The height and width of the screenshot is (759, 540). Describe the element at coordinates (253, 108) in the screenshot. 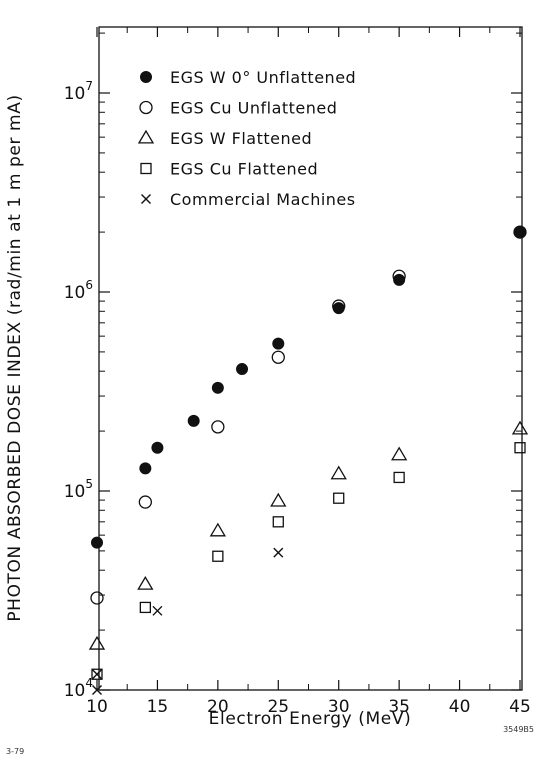

I see `legend-label: EGS Cu Unflattened` at that location.